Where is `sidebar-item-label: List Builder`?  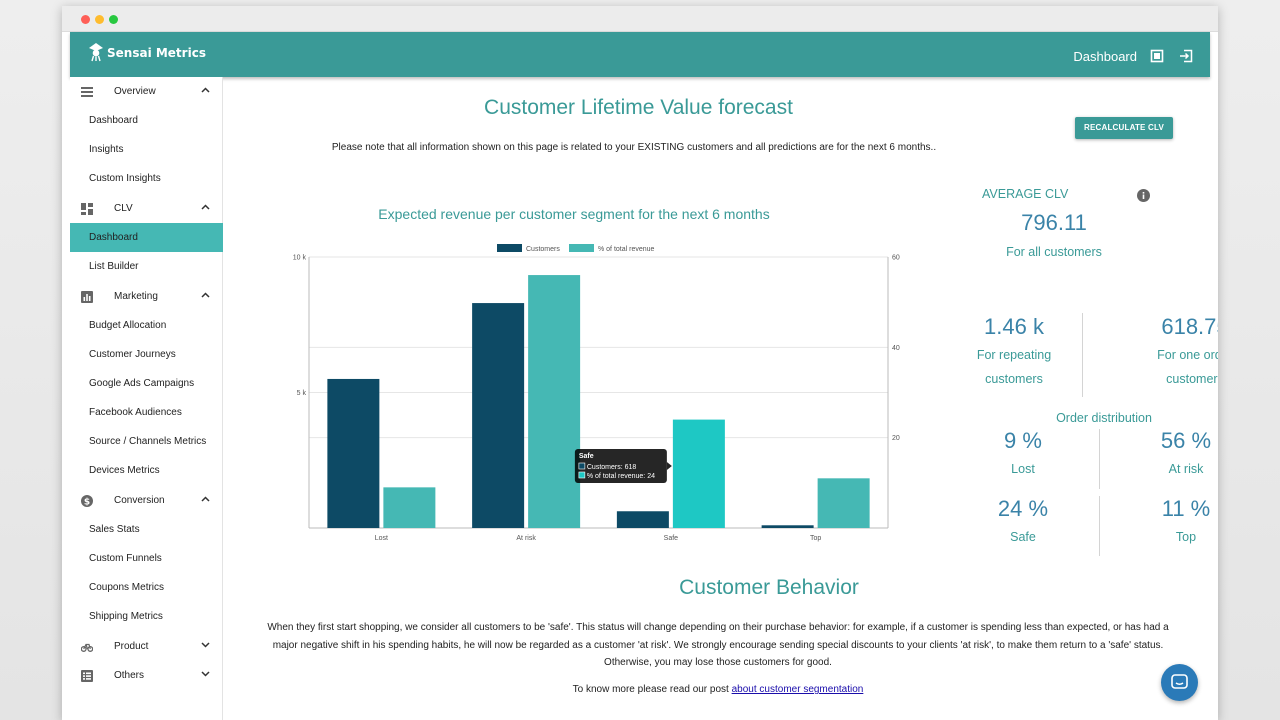
sidebar-item-label: List Builder is located at coordinates (114, 266).